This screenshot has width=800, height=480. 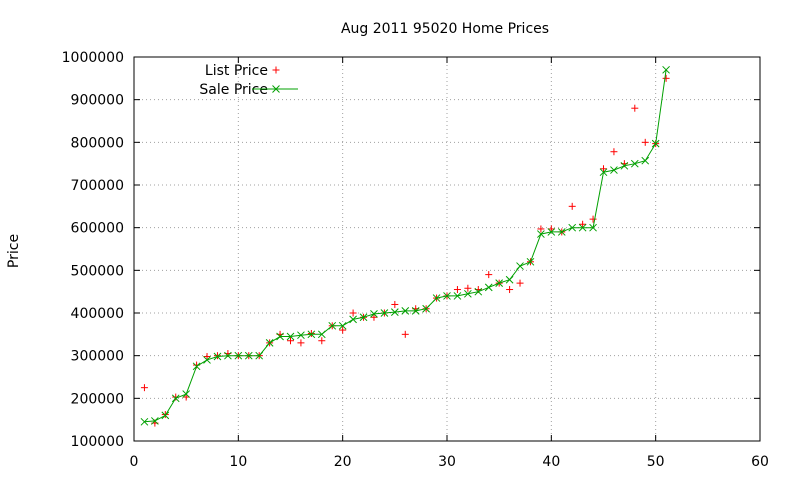 What do you see at coordinates (97, 399) in the screenshot?
I see `y-tick-label: 200000` at bounding box center [97, 399].